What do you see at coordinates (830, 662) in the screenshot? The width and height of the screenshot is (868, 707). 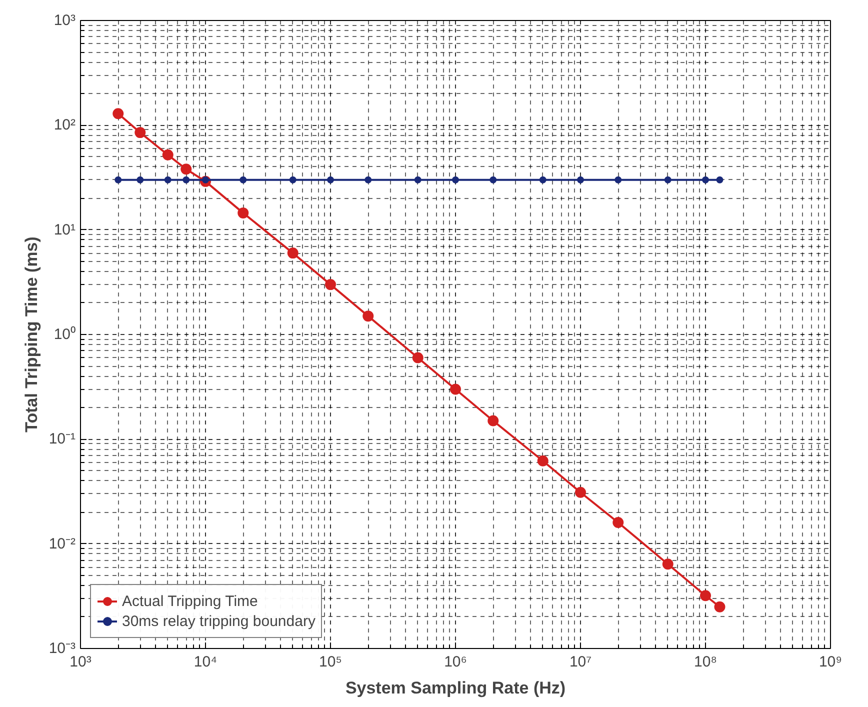 I see `x-tick-label: 10⁹` at bounding box center [830, 662].